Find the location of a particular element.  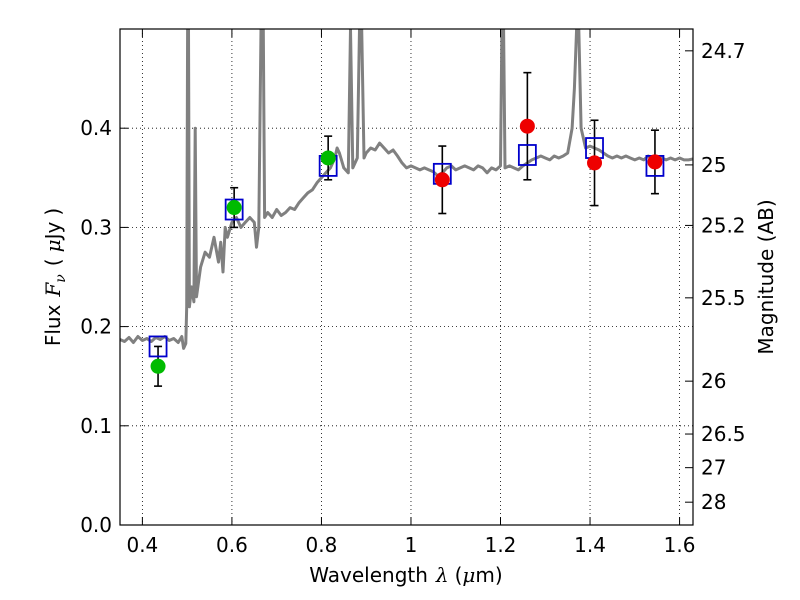

y2-axis-label: Magnitude (AB) is located at coordinates (766, 276).